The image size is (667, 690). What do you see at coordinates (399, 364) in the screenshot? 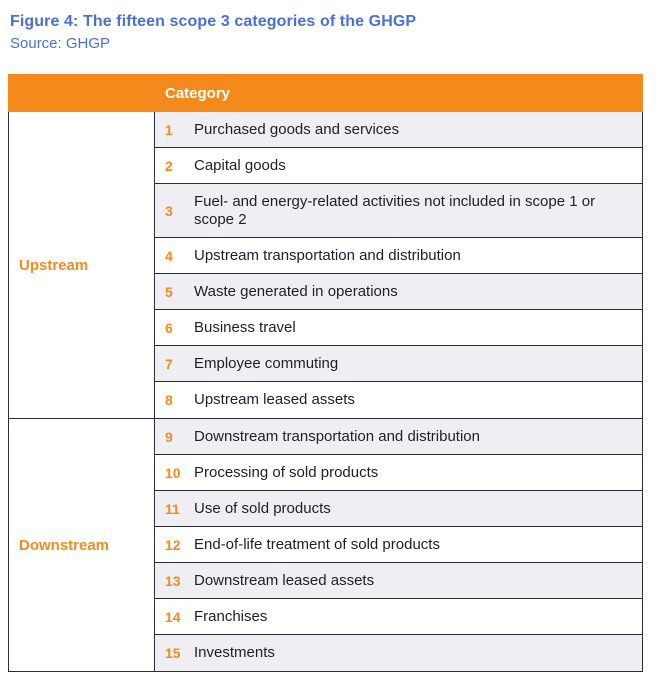
I see `table-row: 7 Employee commuting` at bounding box center [399, 364].